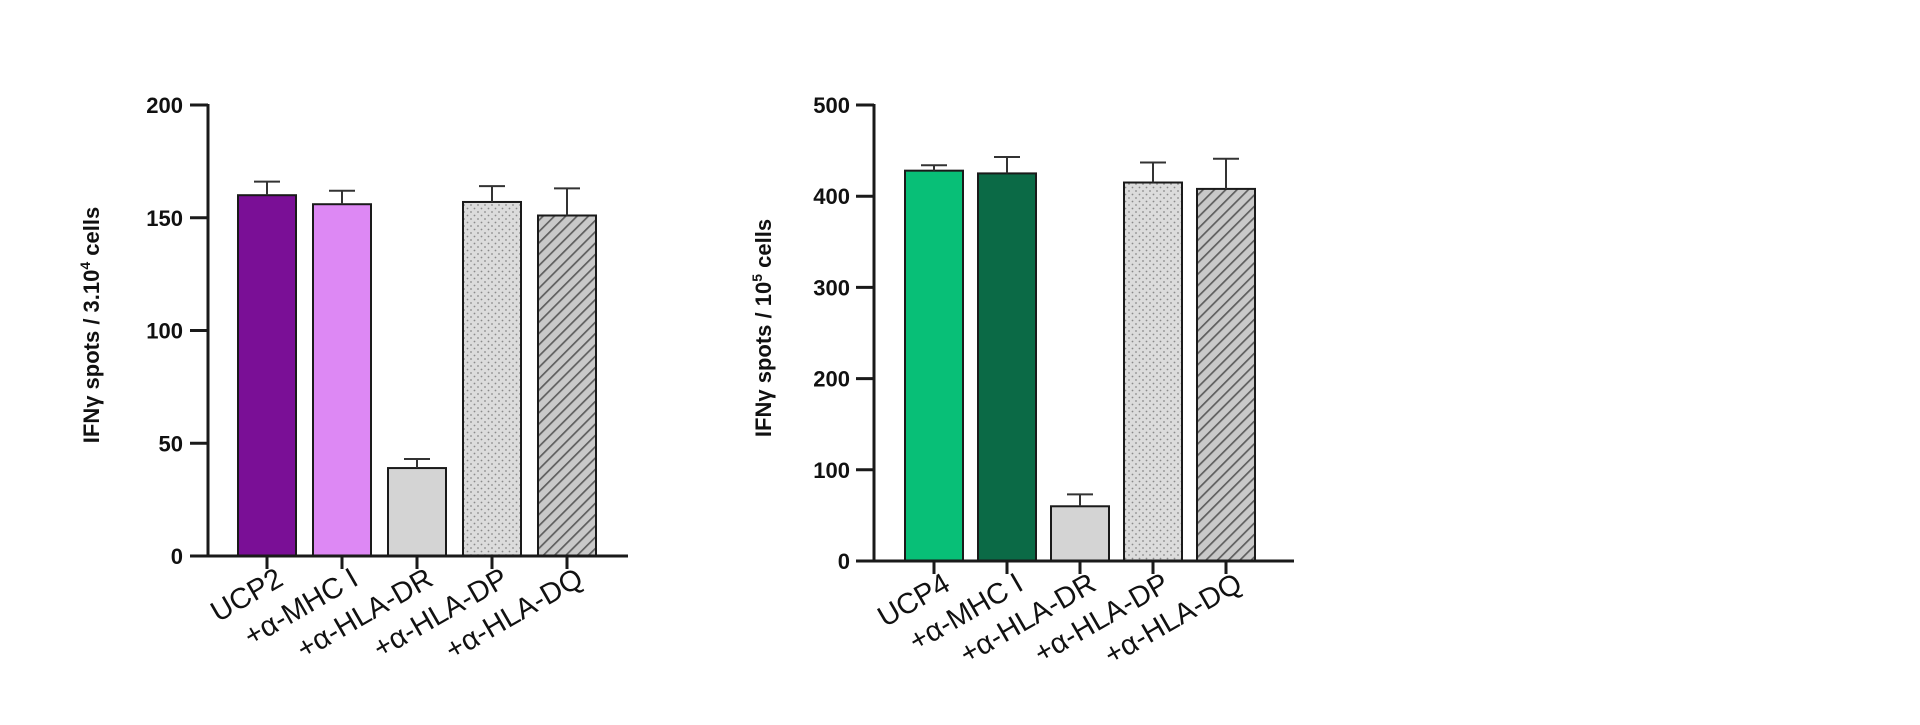  What do you see at coordinates (90, 325) in the screenshot?
I see `y-axis-title-left: IFNγ spots / 3.104 cells` at bounding box center [90, 325].